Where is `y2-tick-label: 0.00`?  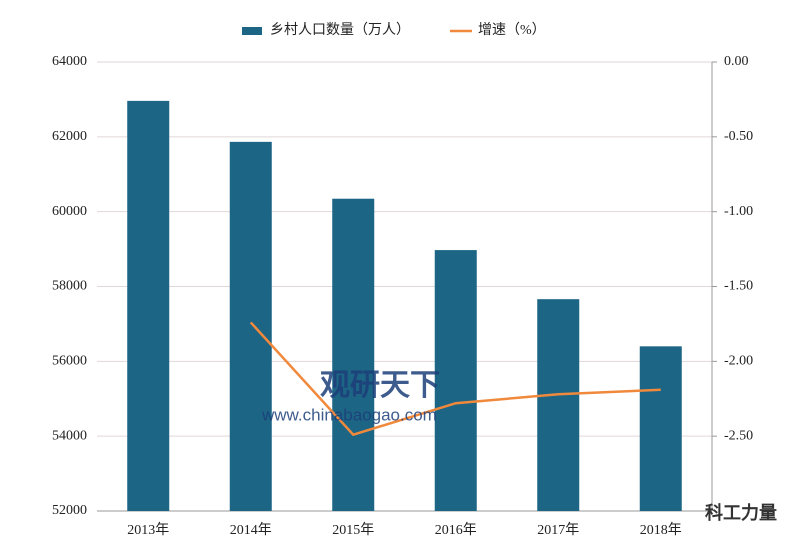 y2-tick-label: 0.00 is located at coordinates (736, 61).